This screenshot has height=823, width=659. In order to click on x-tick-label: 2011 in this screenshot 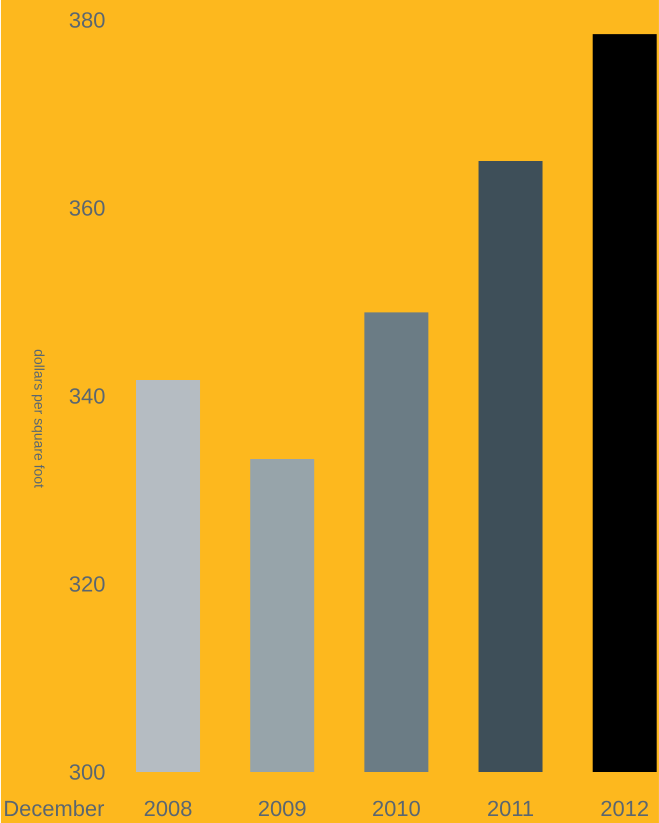, I will do `click(511, 808)`.